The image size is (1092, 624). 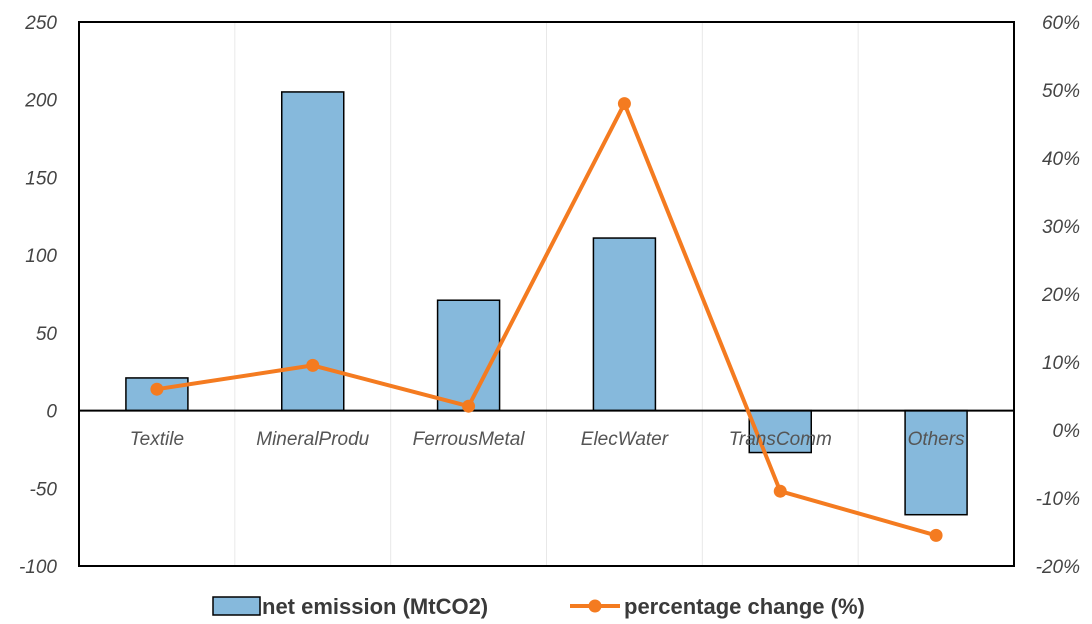 I want to click on bar-elecwater, so click(x=624, y=324).